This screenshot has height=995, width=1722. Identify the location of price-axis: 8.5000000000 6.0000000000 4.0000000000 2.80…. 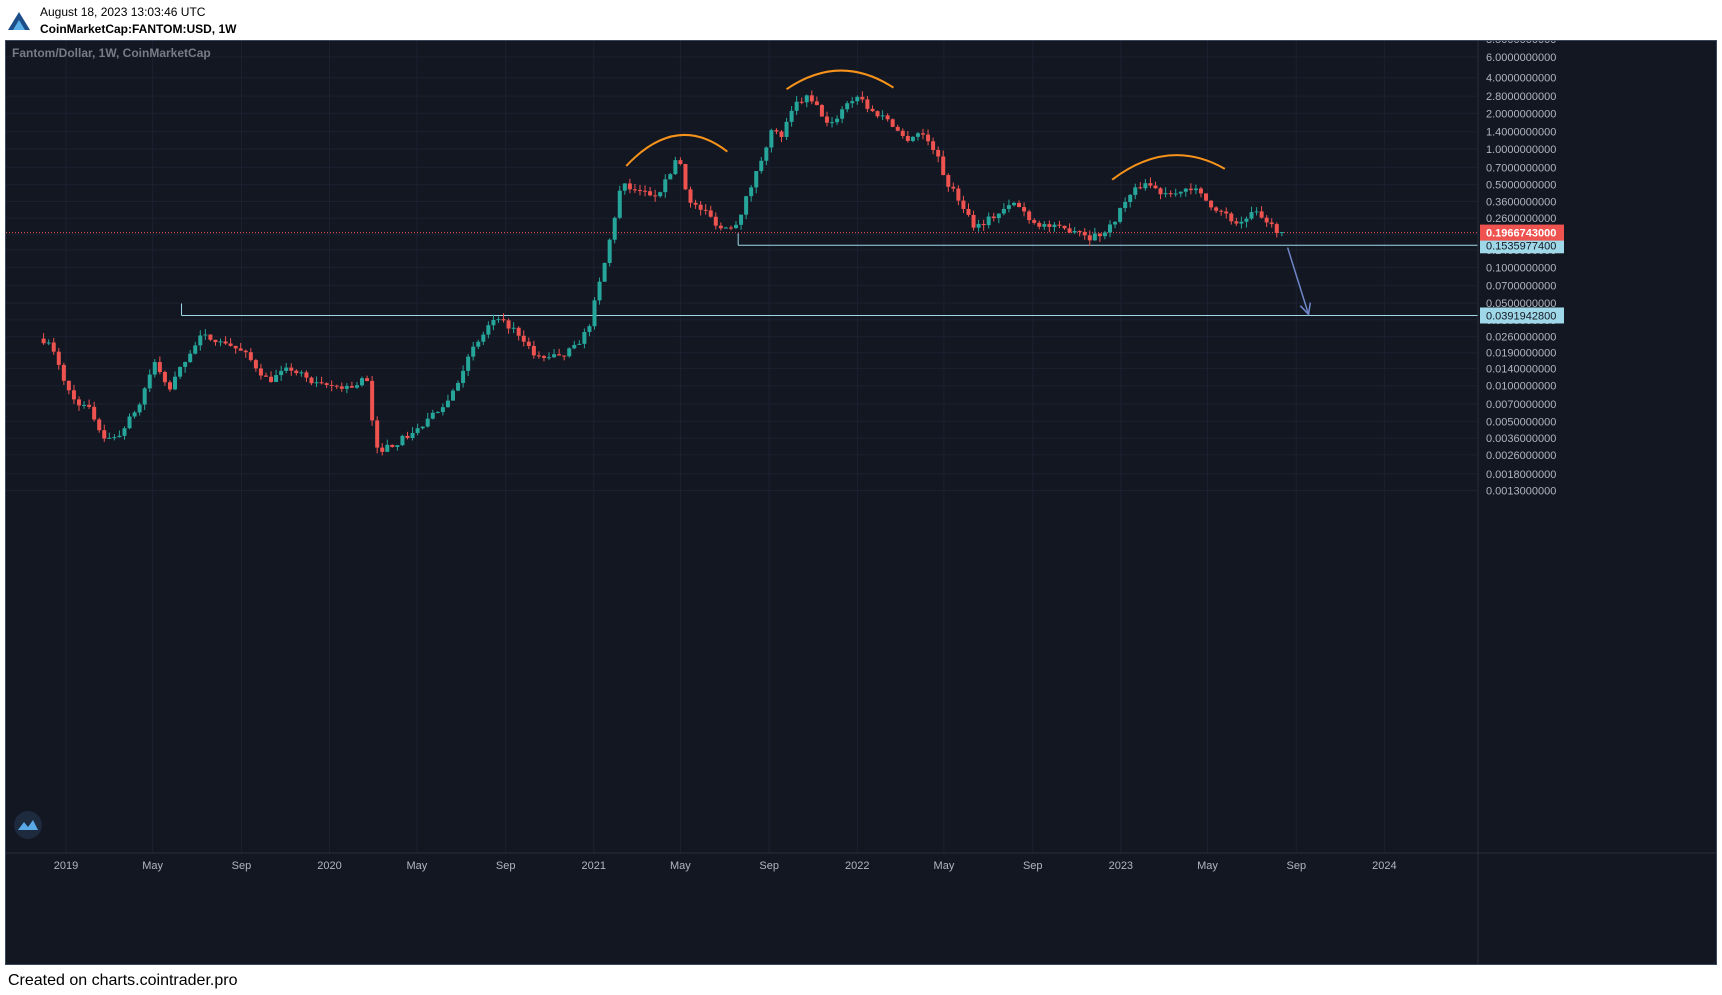
(1521, 266).